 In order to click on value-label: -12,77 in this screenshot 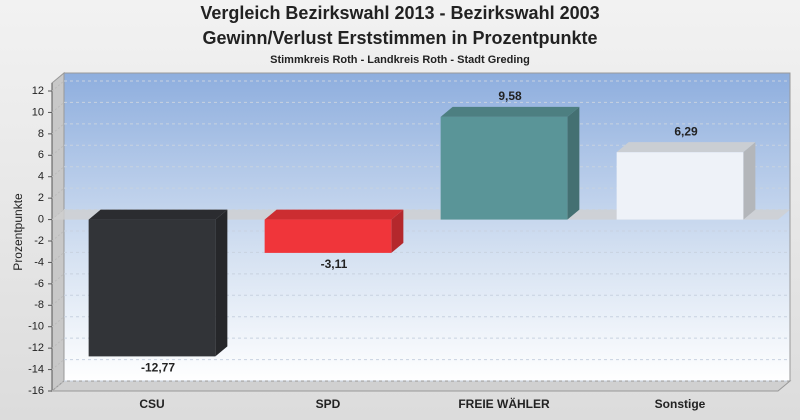, I will do `click(158, 368)`.